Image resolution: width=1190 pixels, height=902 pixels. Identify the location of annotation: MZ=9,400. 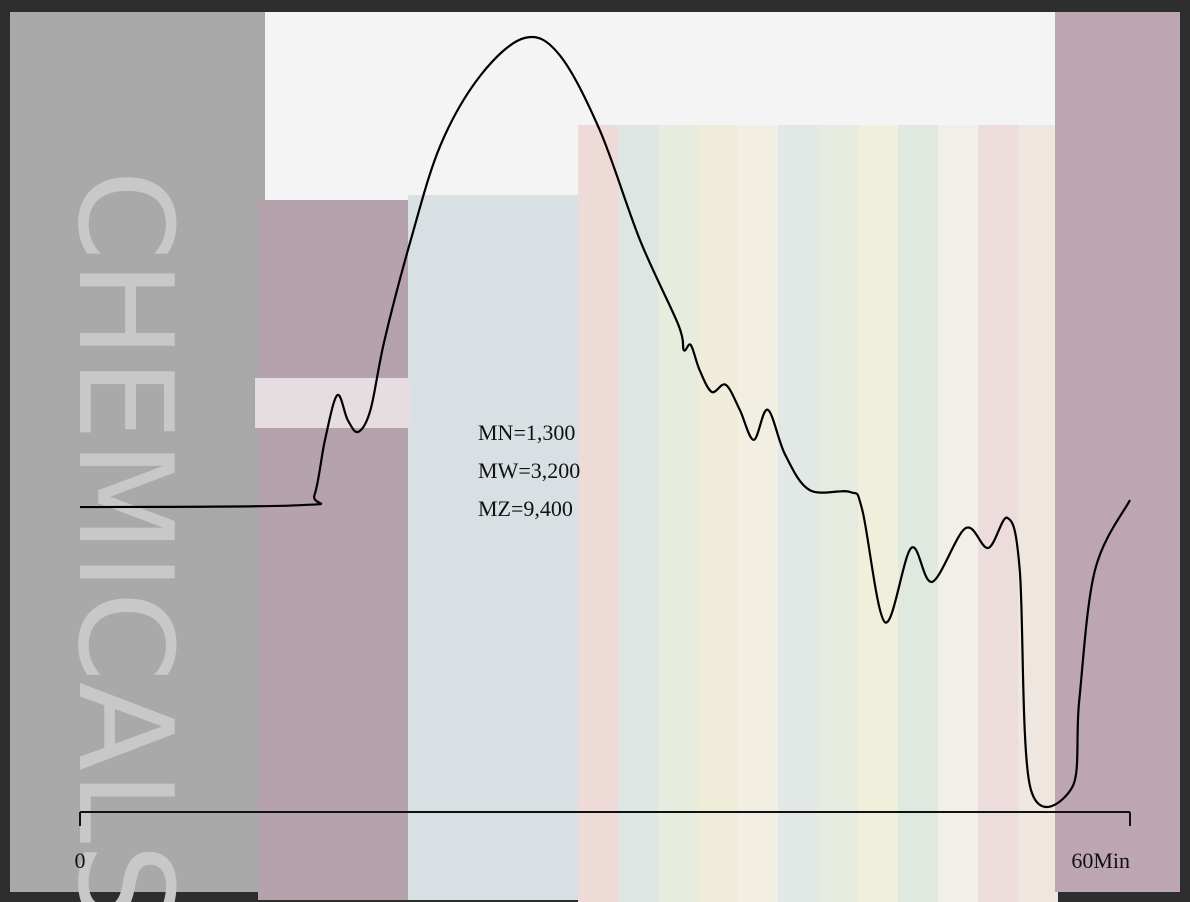
(525, 508).